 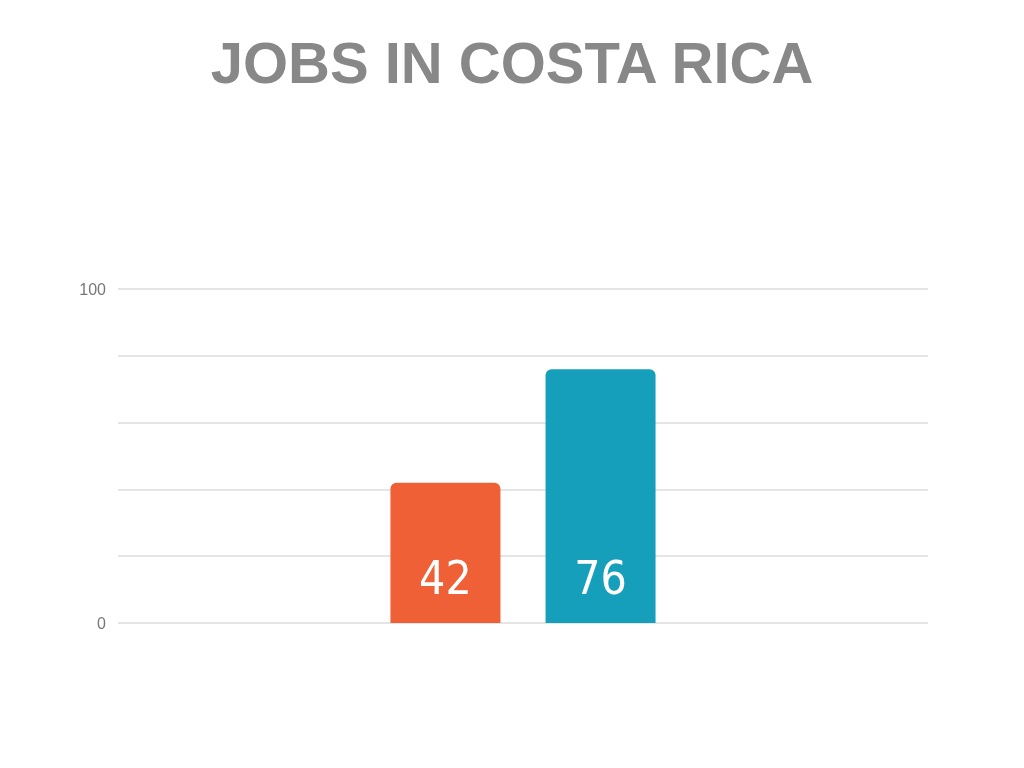 What do you see at coordinates (102, 623) in the screenshot?
I see `y-tick-label: 0` at bounding box center [102, 623].